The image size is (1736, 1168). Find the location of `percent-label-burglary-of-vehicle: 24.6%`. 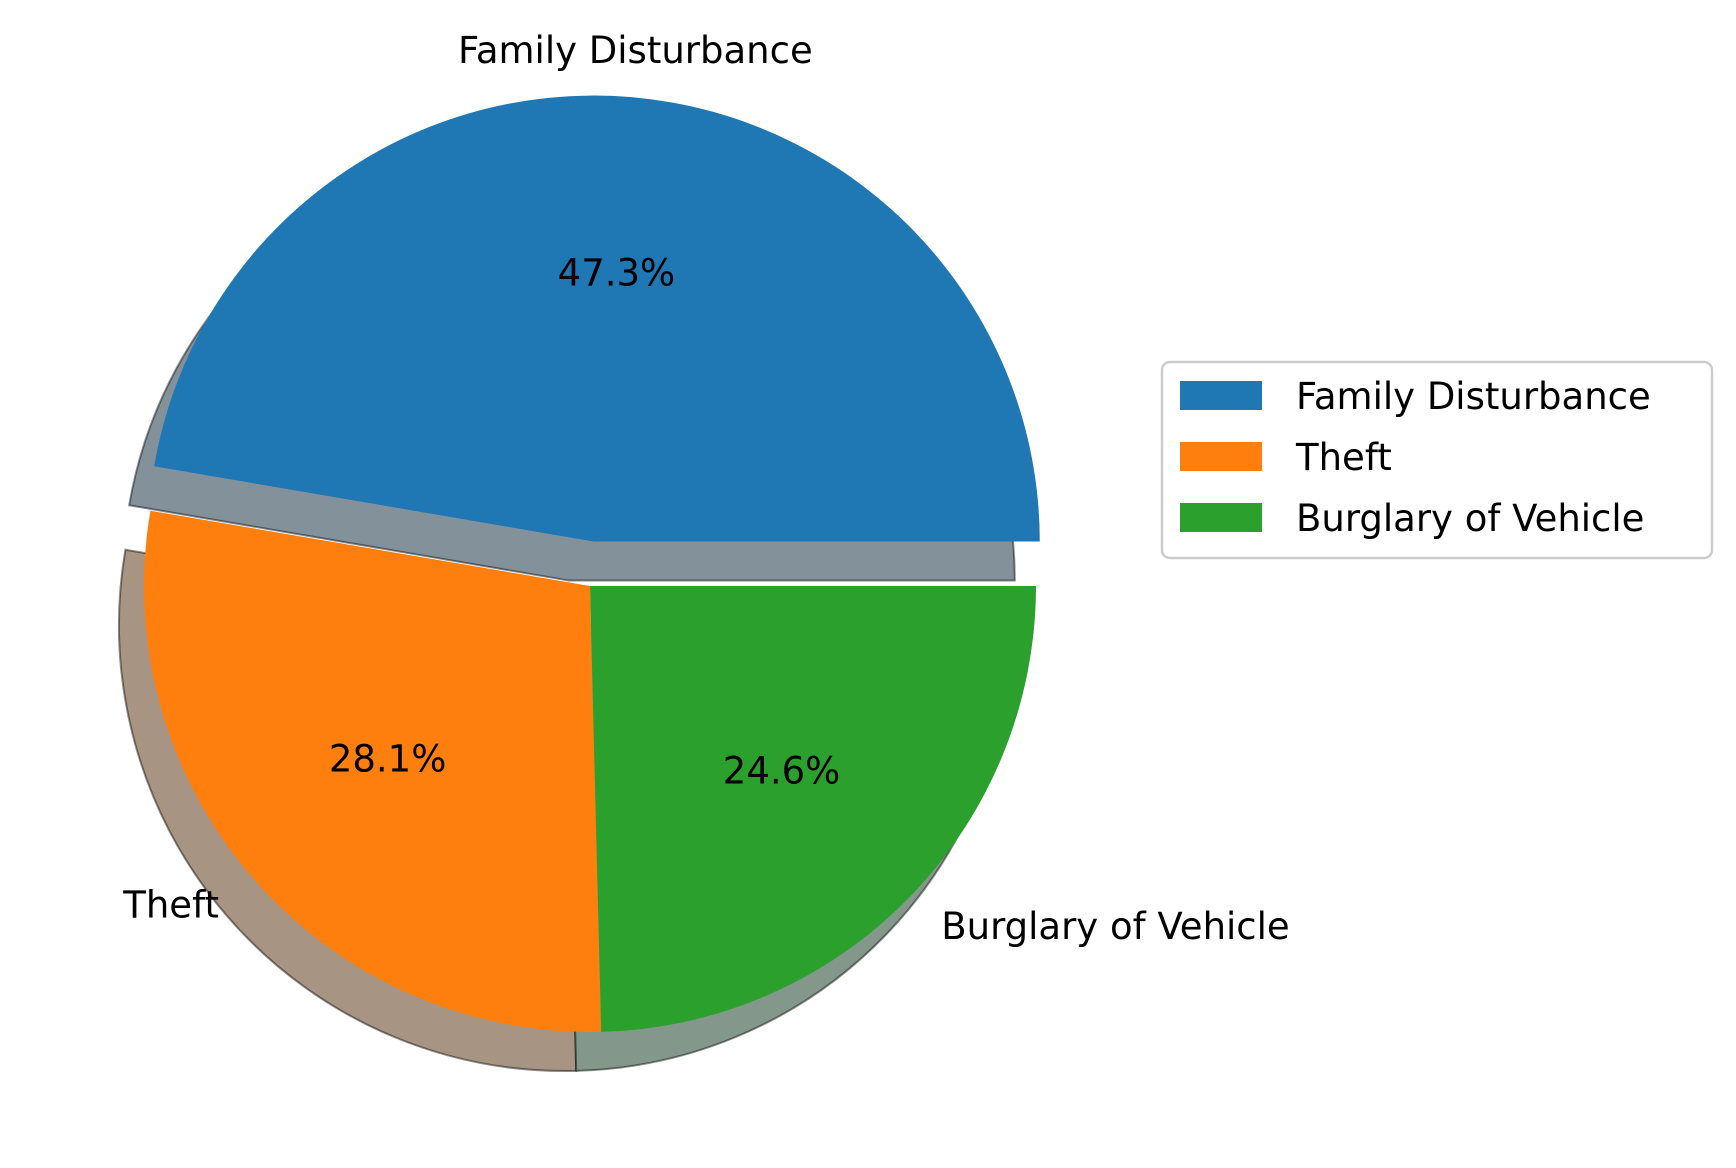

percent-label-burglary-of-vehicle: 24.6% is located at coordinates (782, 770).